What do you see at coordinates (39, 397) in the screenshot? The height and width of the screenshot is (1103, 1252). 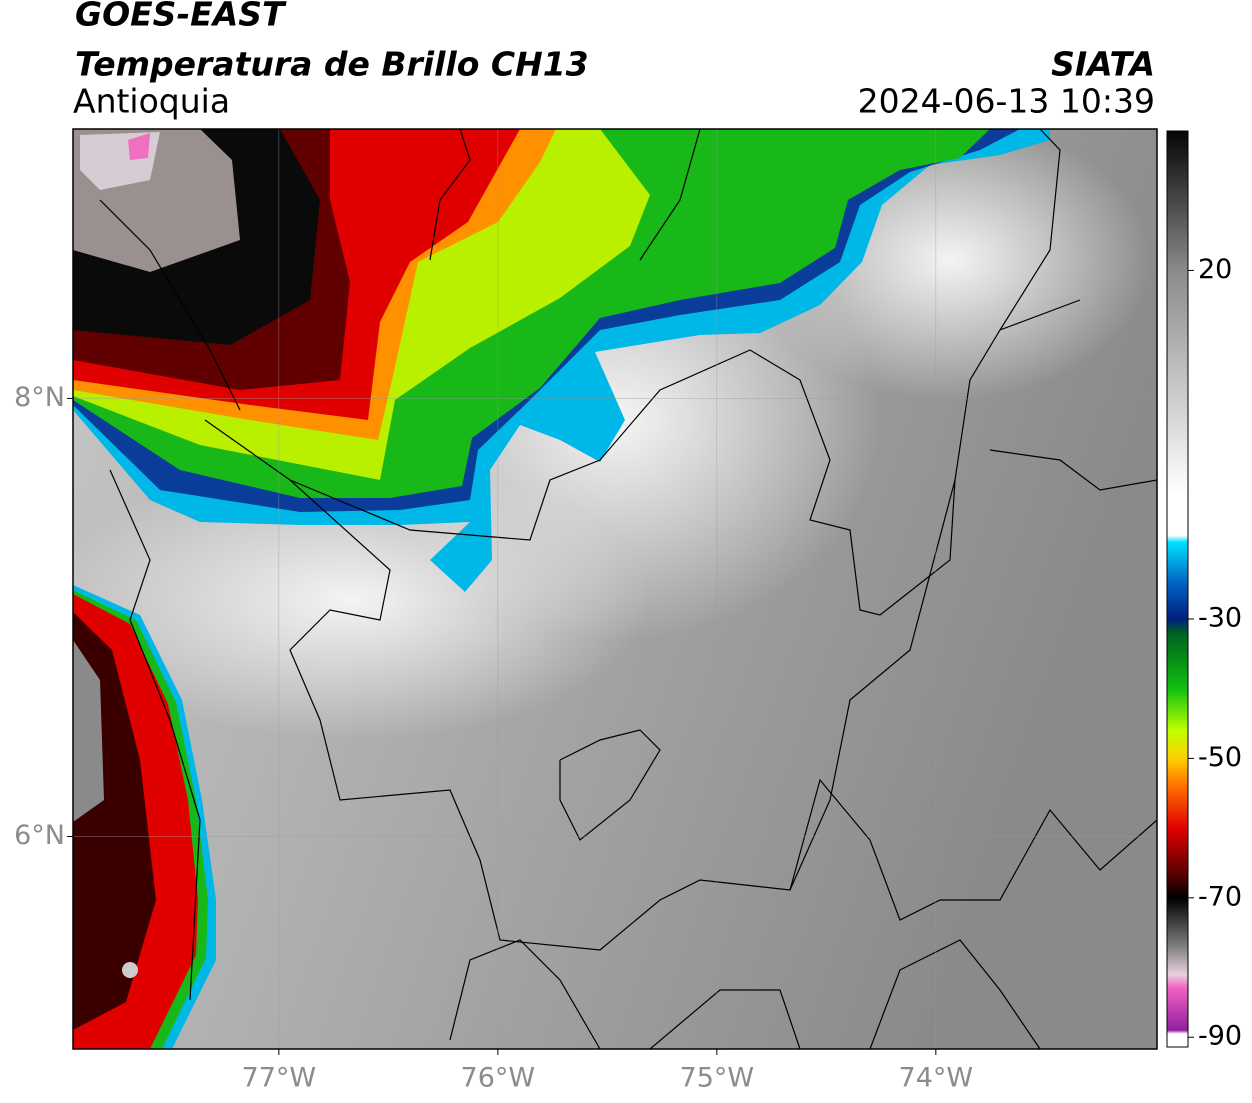 I see `lat-tick-label: 8°N` at bounding box center [39, 397].